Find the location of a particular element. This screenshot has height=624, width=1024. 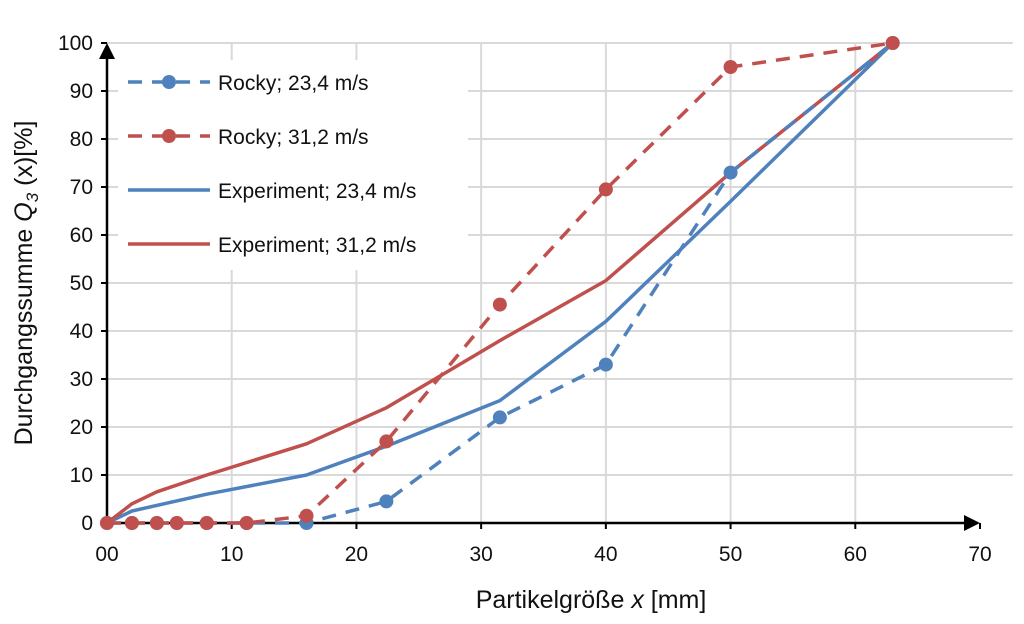

legend-box is located at coordinates (293, 165).